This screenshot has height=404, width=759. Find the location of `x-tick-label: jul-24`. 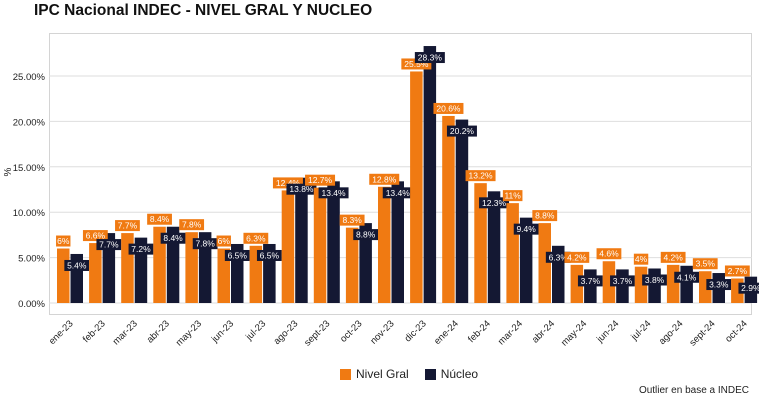

x-tick-label: jul-24 is located at coordinates (640, 330).